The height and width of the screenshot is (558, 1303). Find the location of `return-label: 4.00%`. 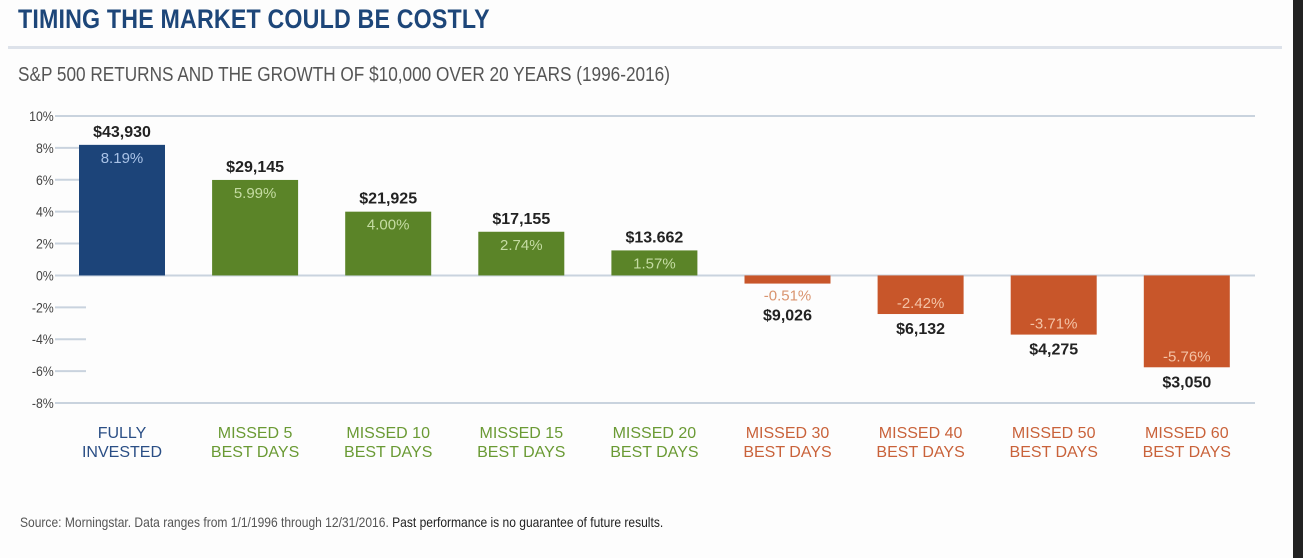

return-label: 4.00% is located at coordinates (388, 225).